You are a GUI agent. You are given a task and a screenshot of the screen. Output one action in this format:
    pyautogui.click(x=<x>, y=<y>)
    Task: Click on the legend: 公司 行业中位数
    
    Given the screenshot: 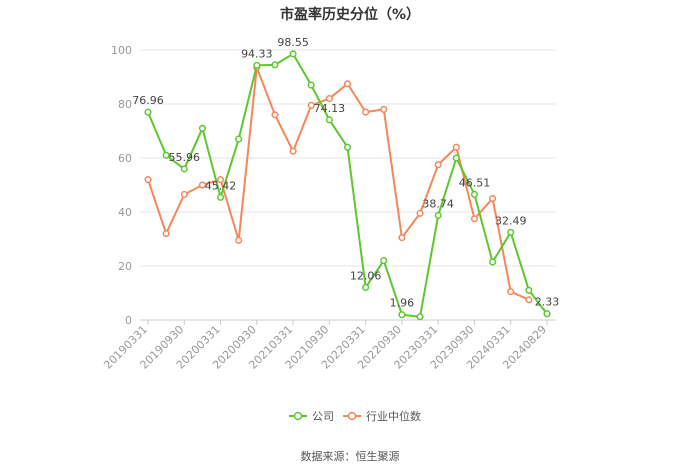 What is the action you would take?
    pyautogui.click(x=355, y=416)
    